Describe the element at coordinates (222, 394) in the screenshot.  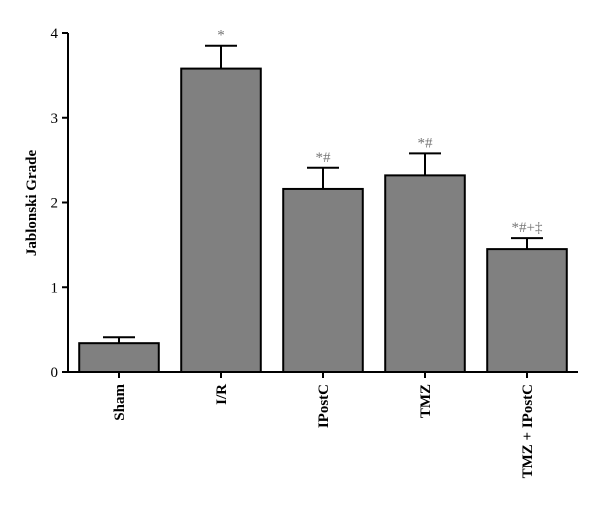
I see `x-tick-label: I/R` at that location.